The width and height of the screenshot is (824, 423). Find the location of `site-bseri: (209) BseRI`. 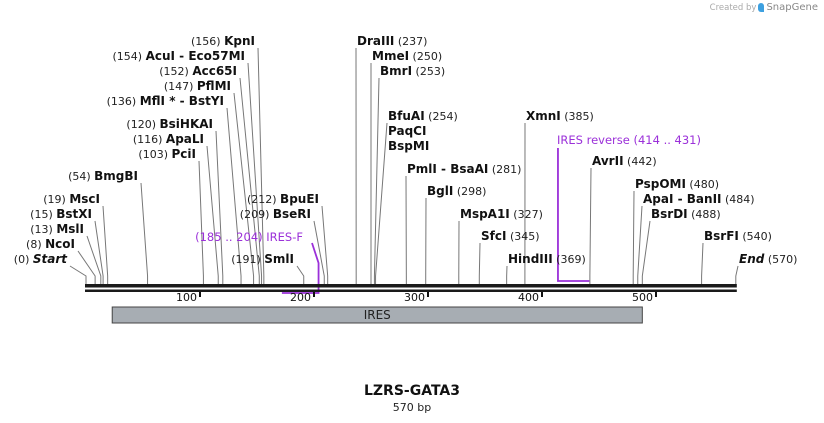

site-bseri: (209) BseRI is located at coordinates (275, 214).